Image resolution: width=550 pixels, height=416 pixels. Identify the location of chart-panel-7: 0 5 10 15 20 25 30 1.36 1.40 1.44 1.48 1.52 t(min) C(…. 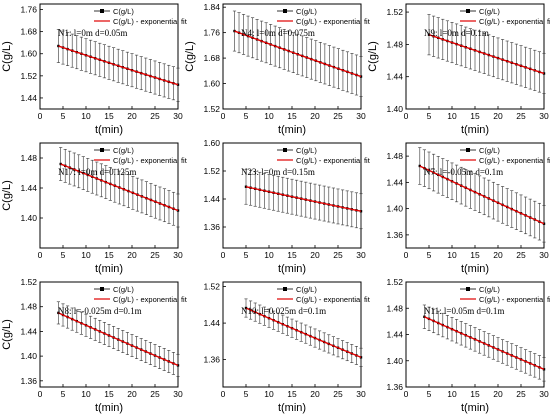
(94, 346).